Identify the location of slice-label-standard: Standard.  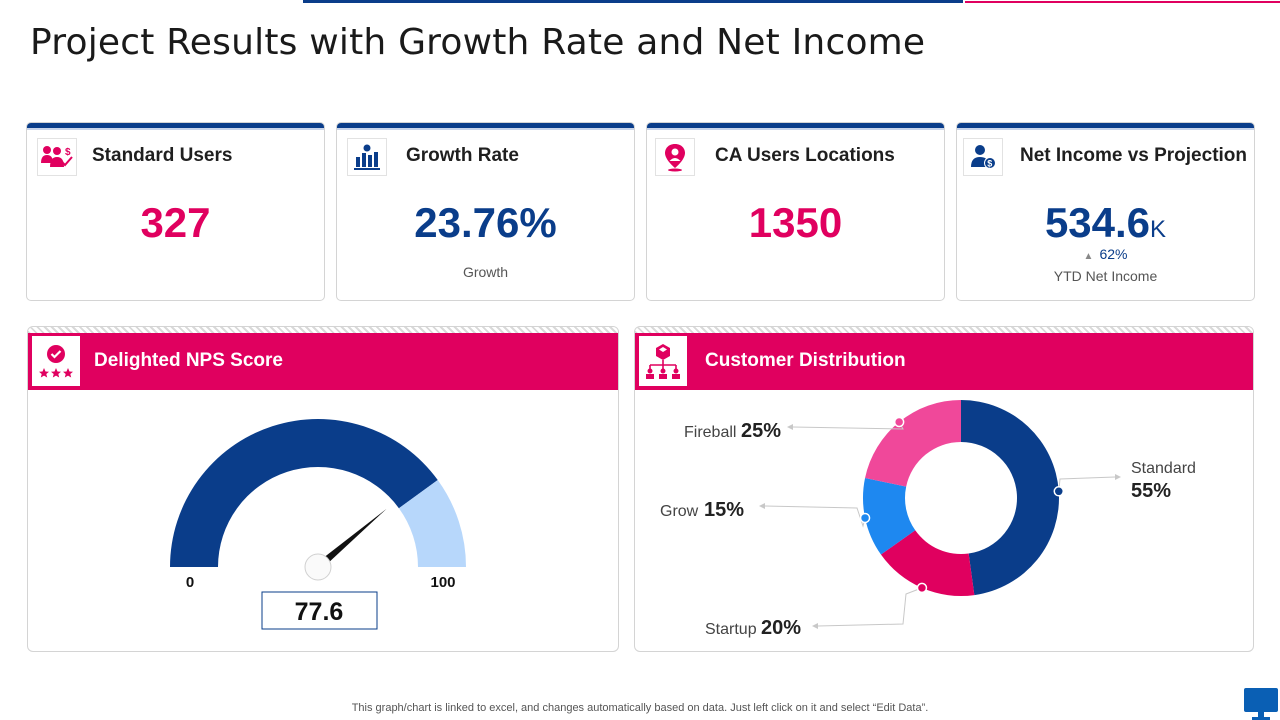
(1163, 468).